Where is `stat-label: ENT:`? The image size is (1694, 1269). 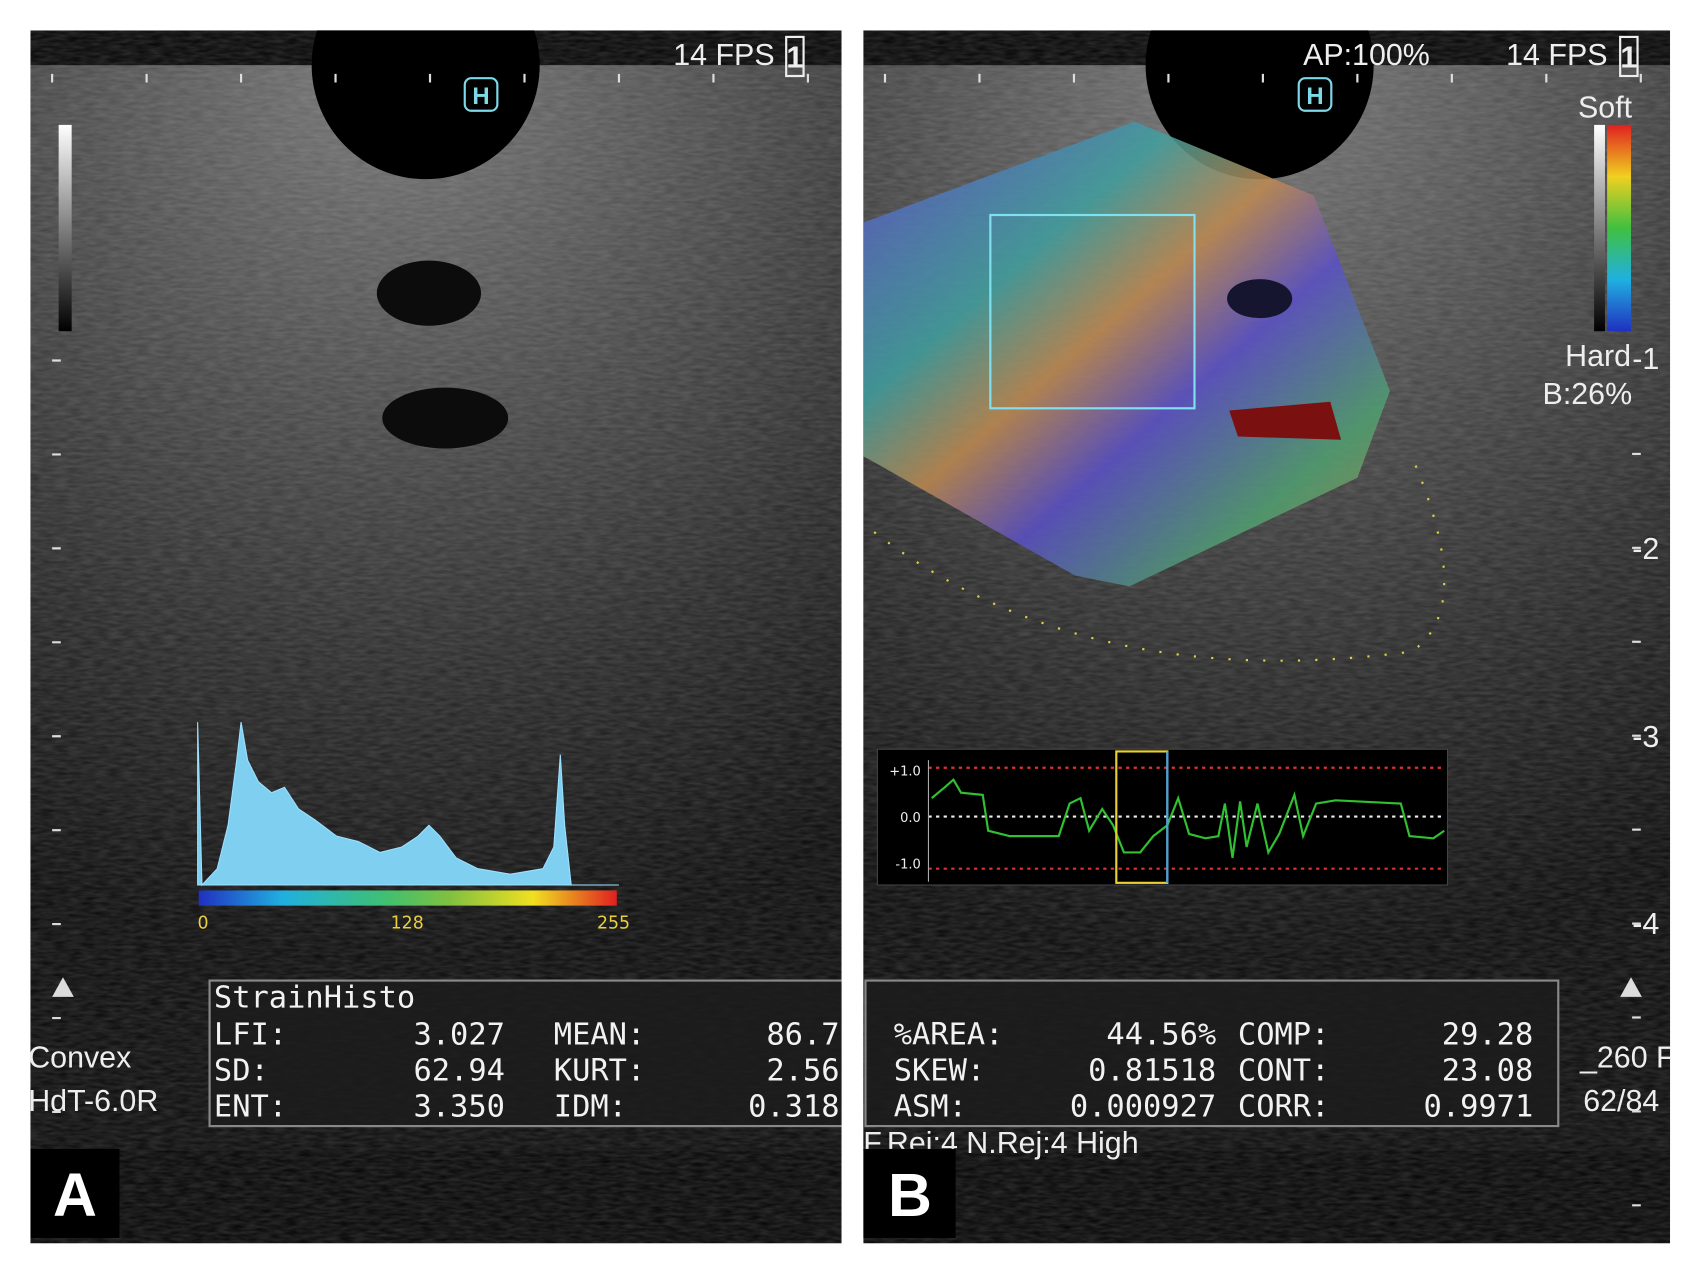
stat-label: ENT: is located at coordinates (250, 1106).